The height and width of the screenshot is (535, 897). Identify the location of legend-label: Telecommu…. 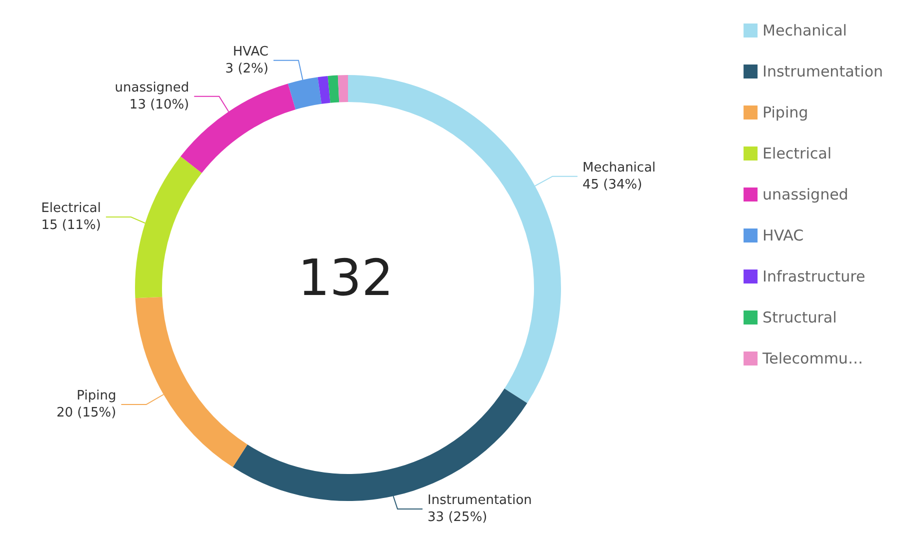
(812, 359).